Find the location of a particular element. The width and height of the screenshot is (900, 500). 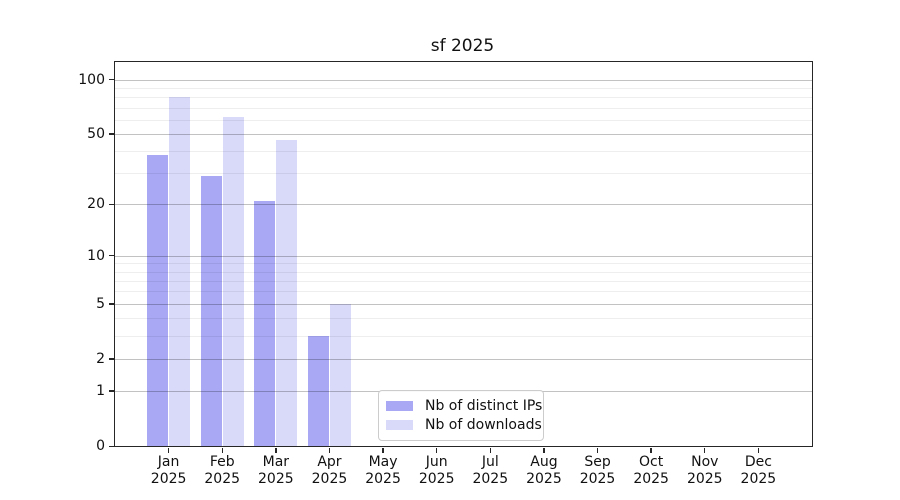

x-tick-label: Apr 2025 is located at coordinates (330, 471).